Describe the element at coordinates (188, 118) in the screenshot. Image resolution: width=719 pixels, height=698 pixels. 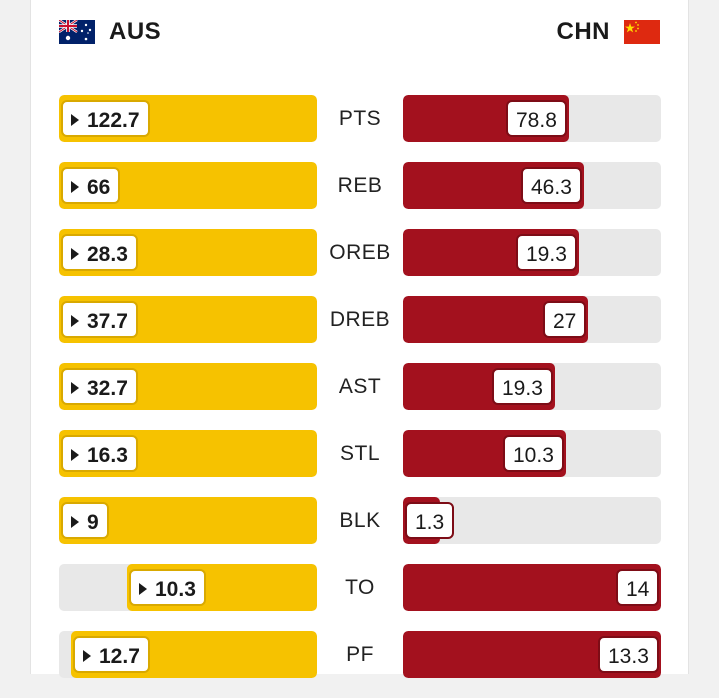
I see `aus-bar-track: 122.7` at that location.